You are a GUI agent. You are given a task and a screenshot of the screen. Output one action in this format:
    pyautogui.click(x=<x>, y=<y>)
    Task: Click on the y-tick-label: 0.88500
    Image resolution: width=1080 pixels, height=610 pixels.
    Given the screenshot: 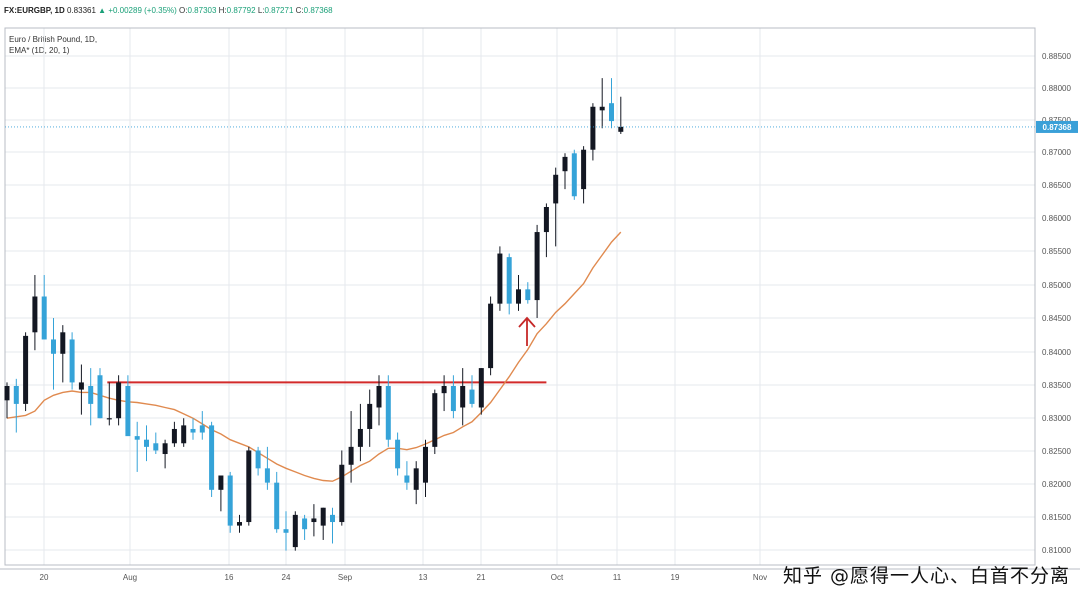 What is the action you would take?
    pyautogui.click(x=1056, y=56)
    